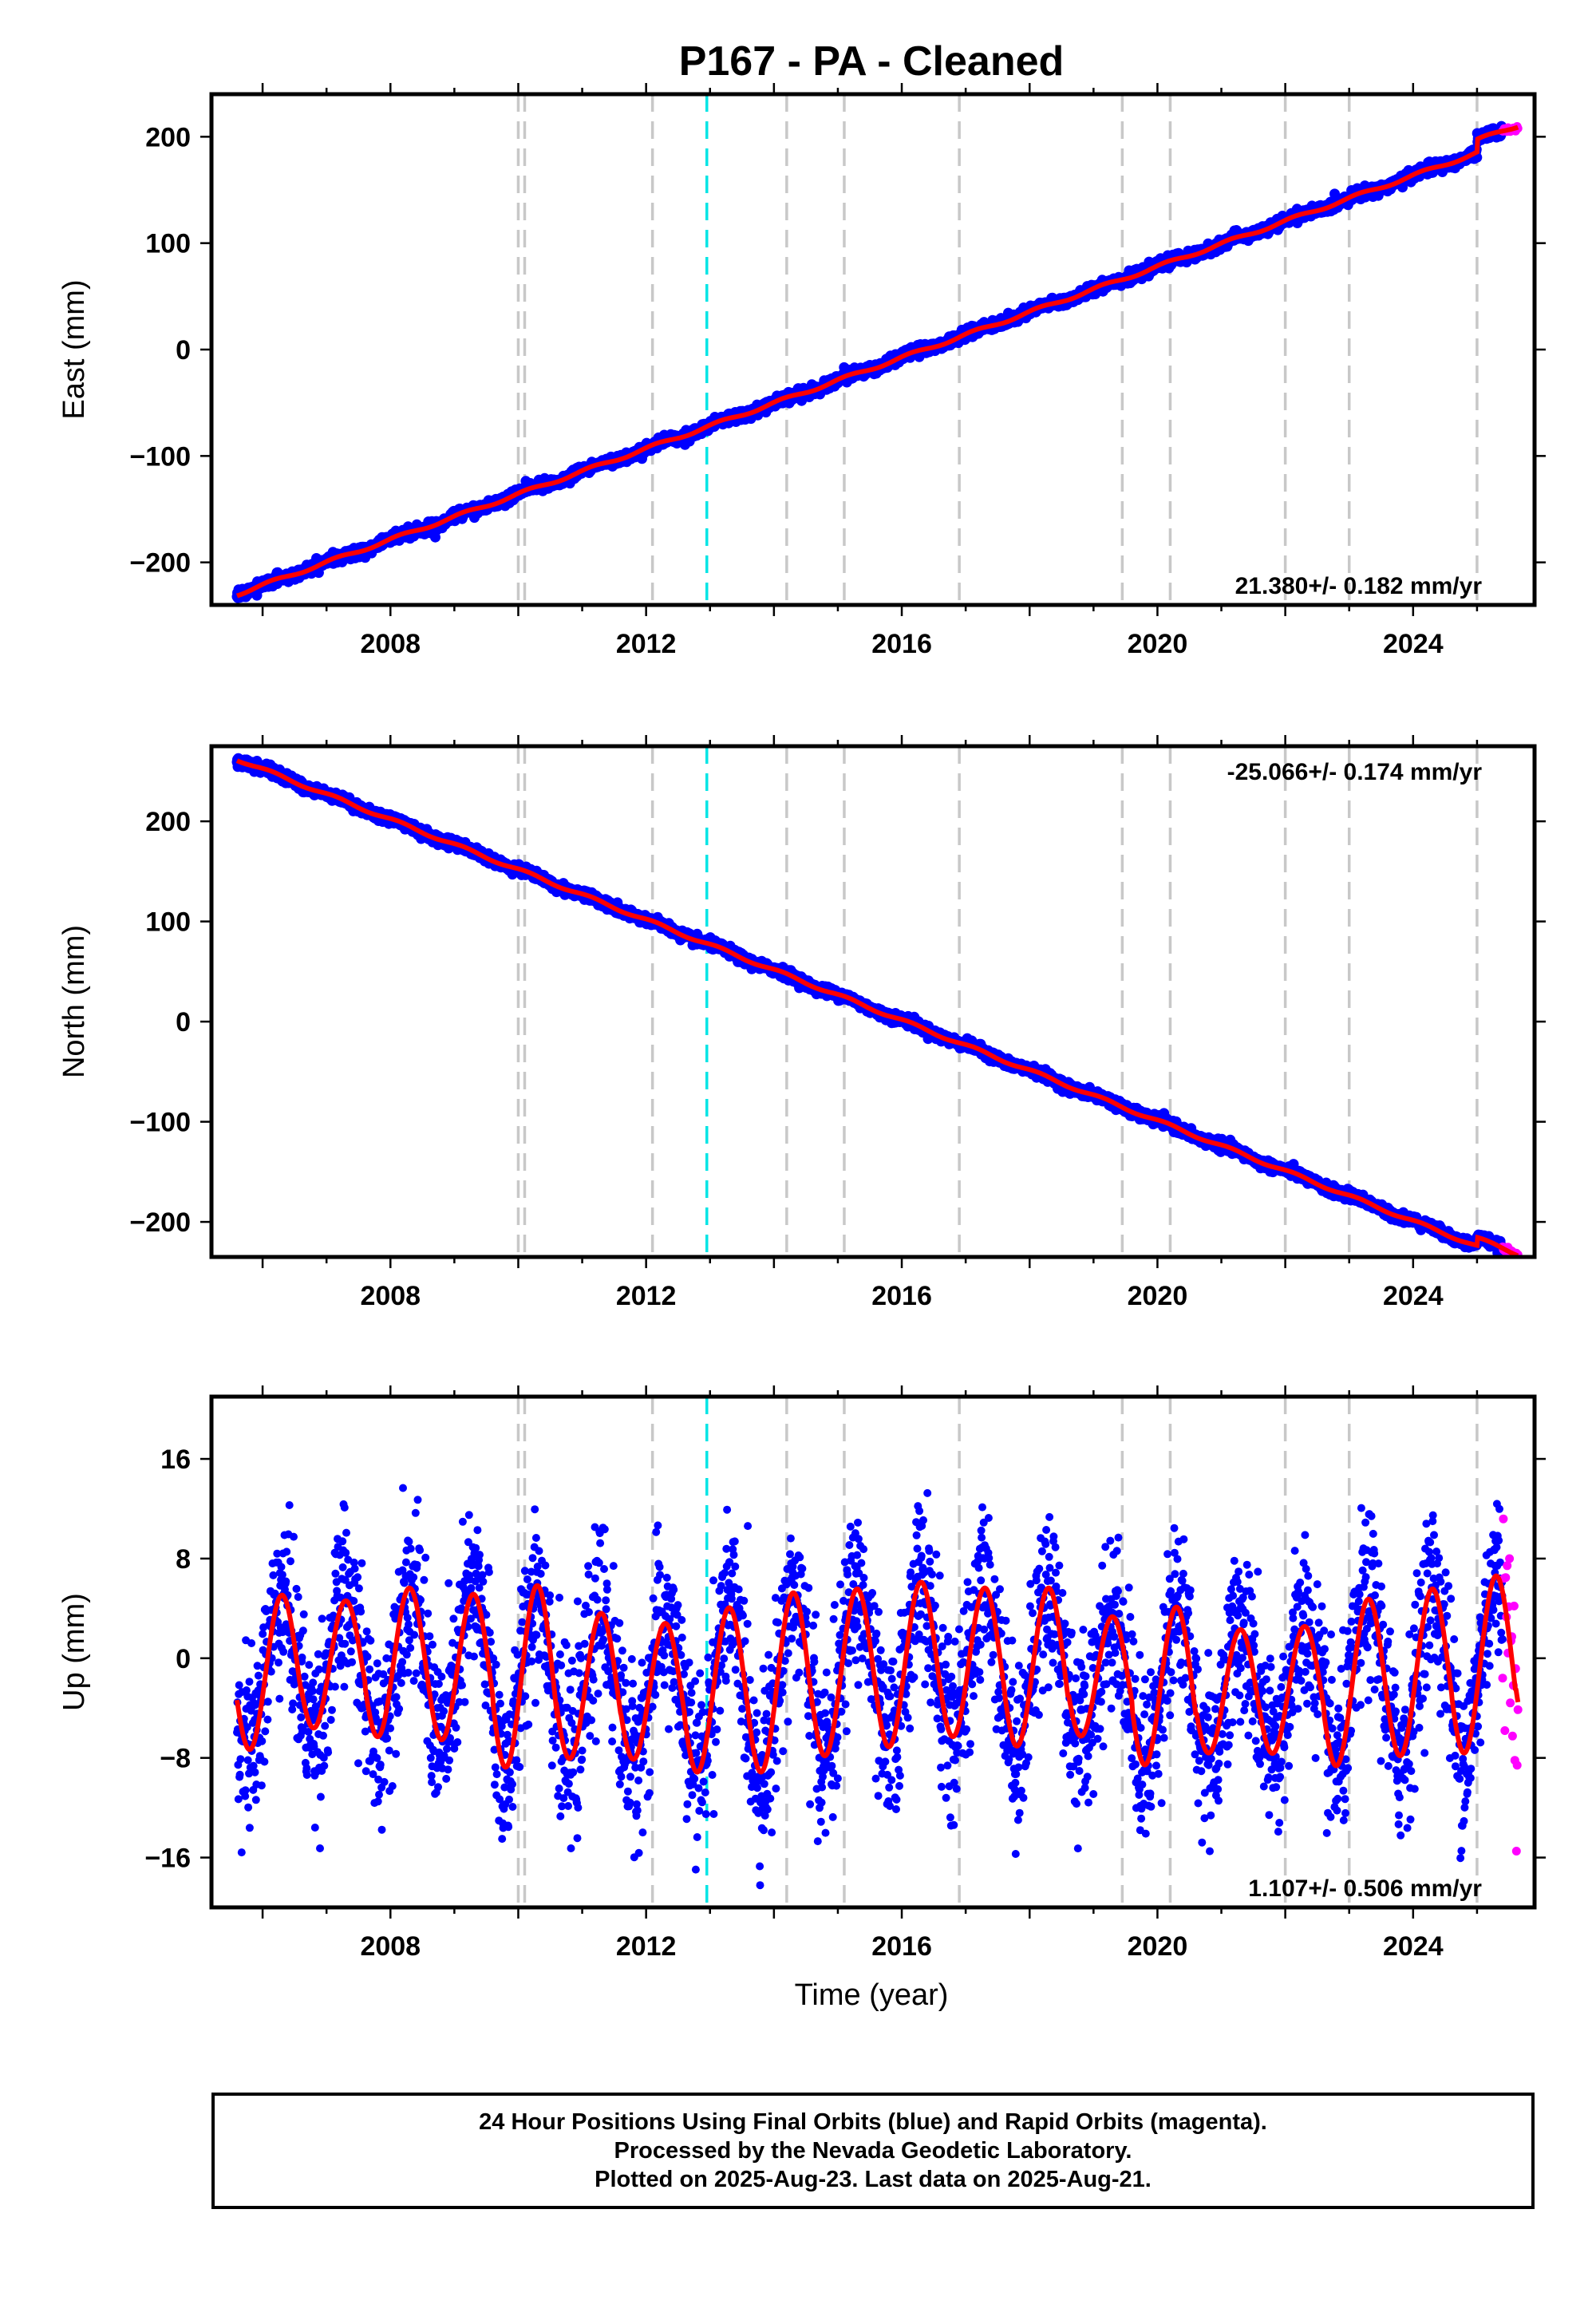 This screenshot has height=2316, width=1596. What do you see at coordinates (168, 137) in the screenshot?
I see `y-tick-label: 200` at bounding box center [168, 137].